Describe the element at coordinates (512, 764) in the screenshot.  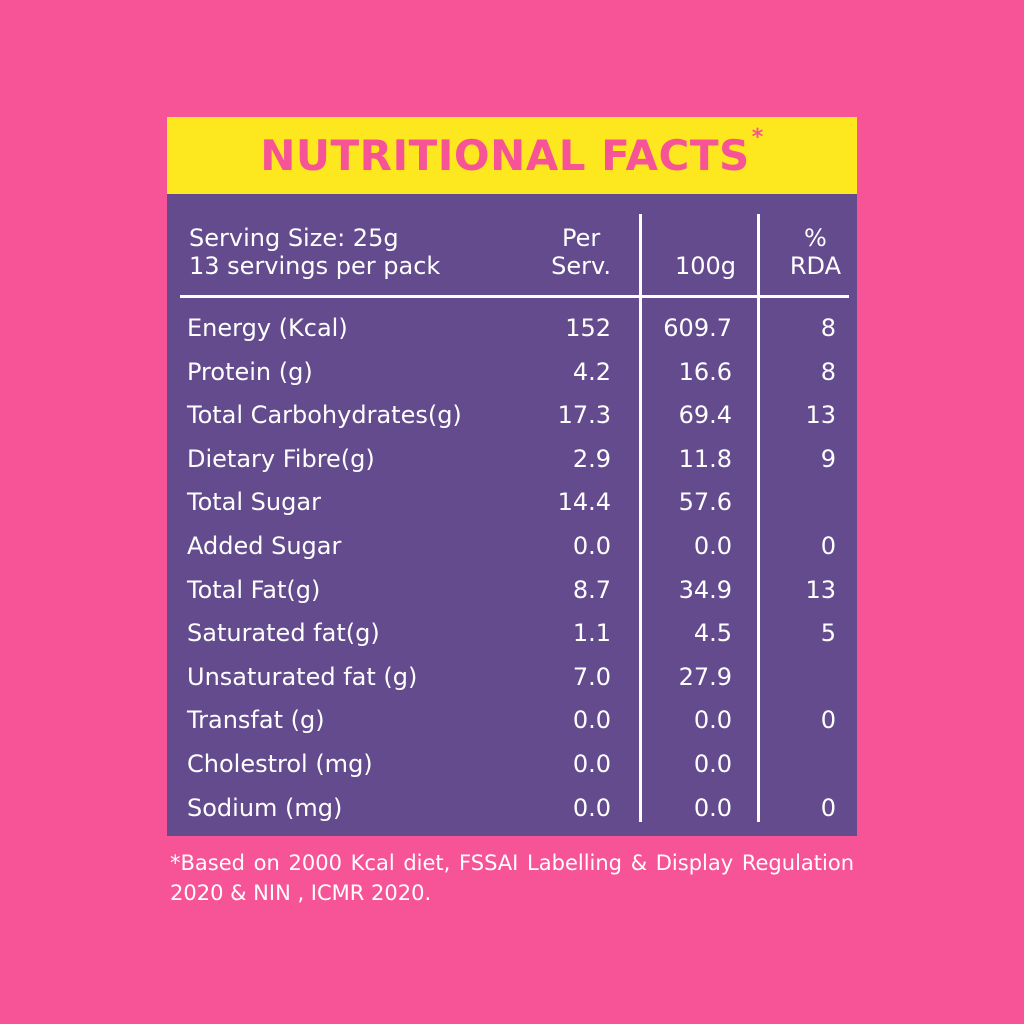
I see `table-row: Cholestrol (mg) 0.0 0.0` at that location.